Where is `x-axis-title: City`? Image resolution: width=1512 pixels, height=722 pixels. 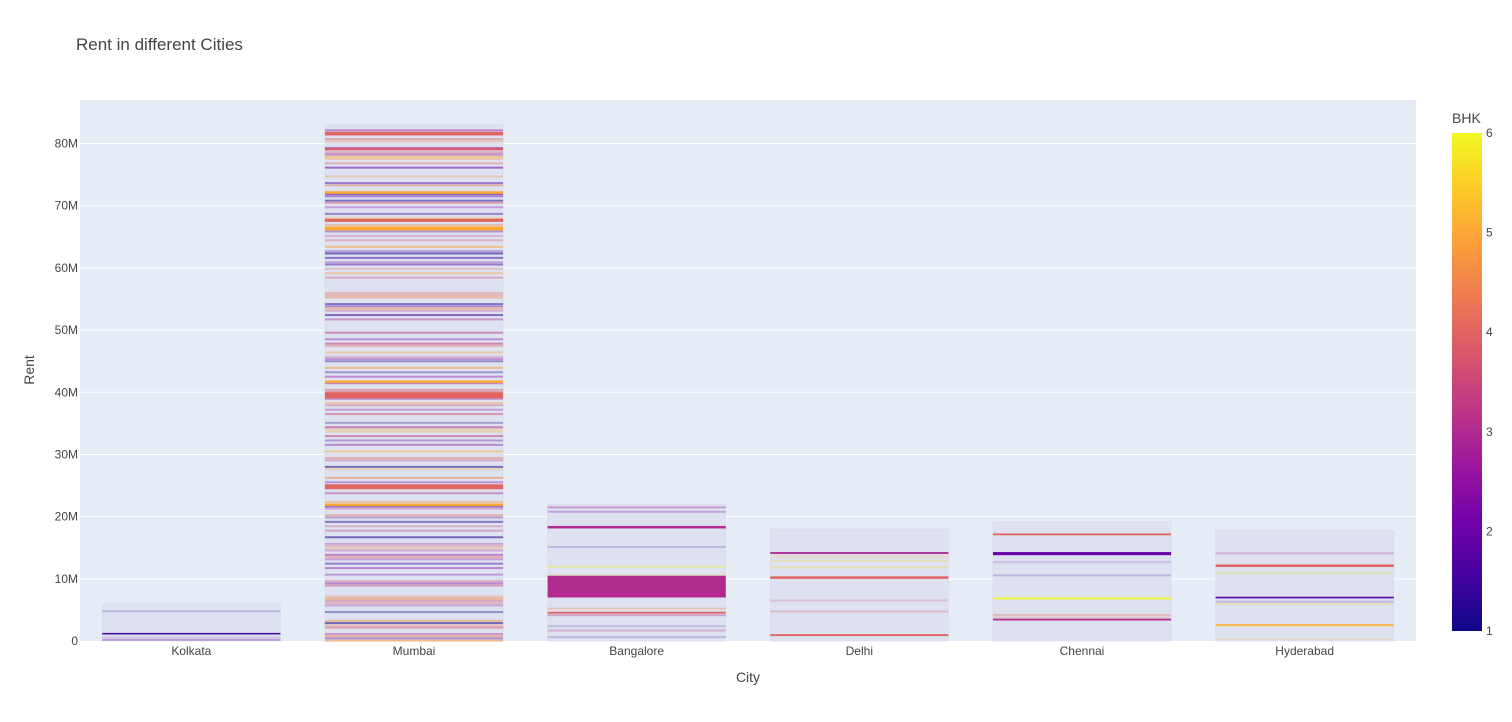 x-axis-title: City is located at coordinates (748, 677).